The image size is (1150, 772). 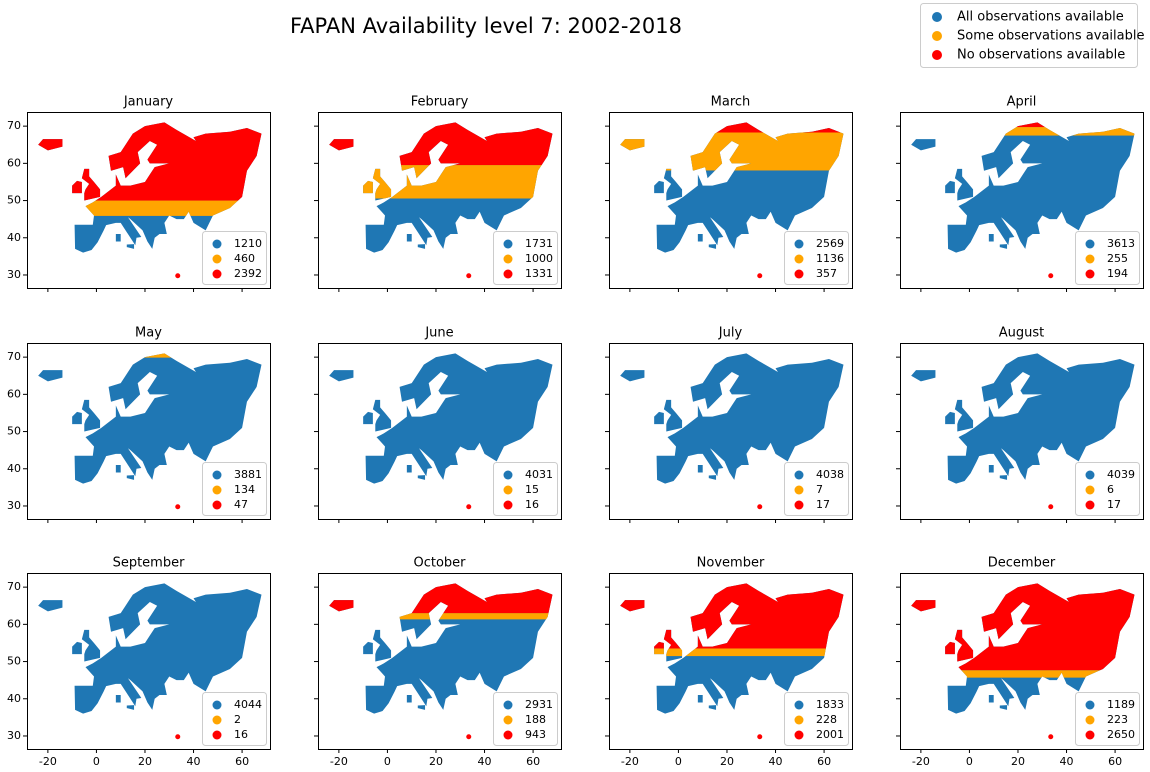 What do you see at coordinates (830, 243) in the screenshot?
I see `legend-count: 2569` at bounding box center [830, 243].